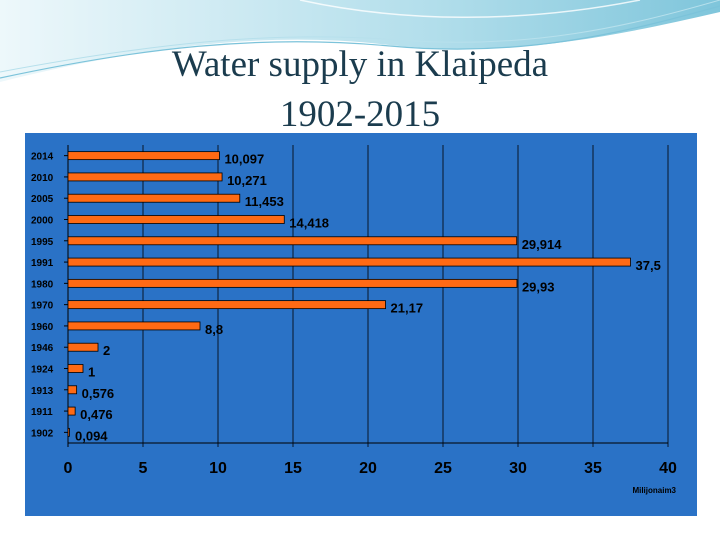  I want to click on bar-1946, so click(83, 347).